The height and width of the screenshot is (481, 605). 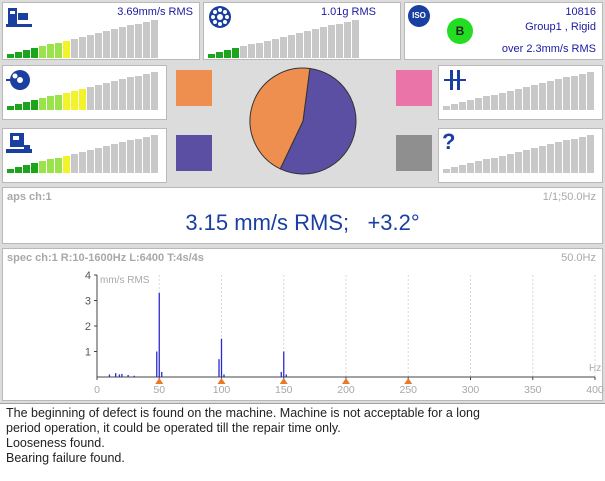 I want to click on unknown-defect-indicator: ?, so click(x=520, y=155).